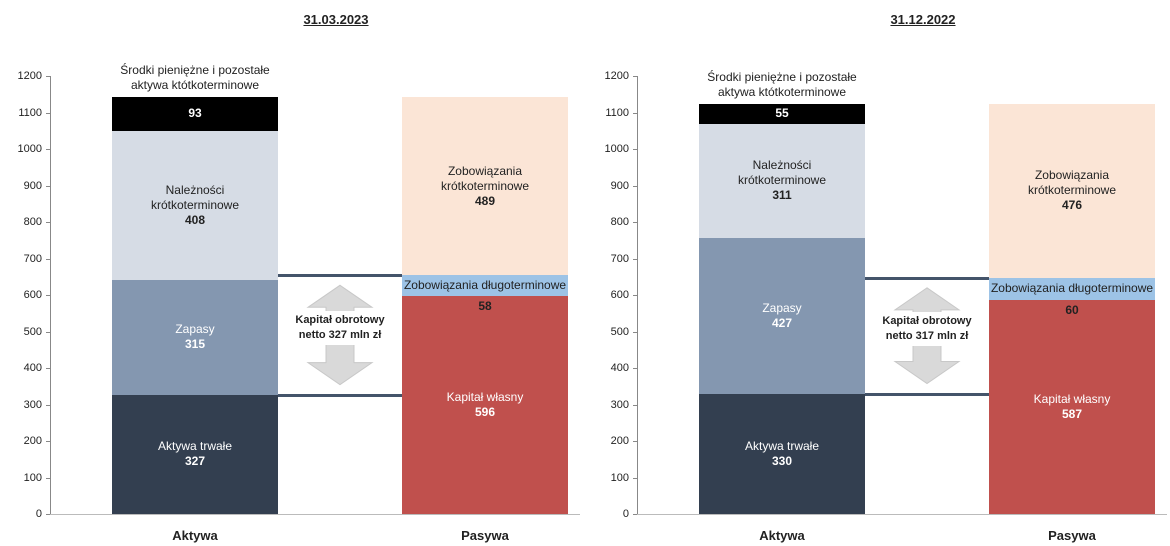 The height and width of the screenshot is (546, 1170). Describe the element at coordinates (336, 19) in the screenshot. I see `chart-title: 31.03.2023` at that location.